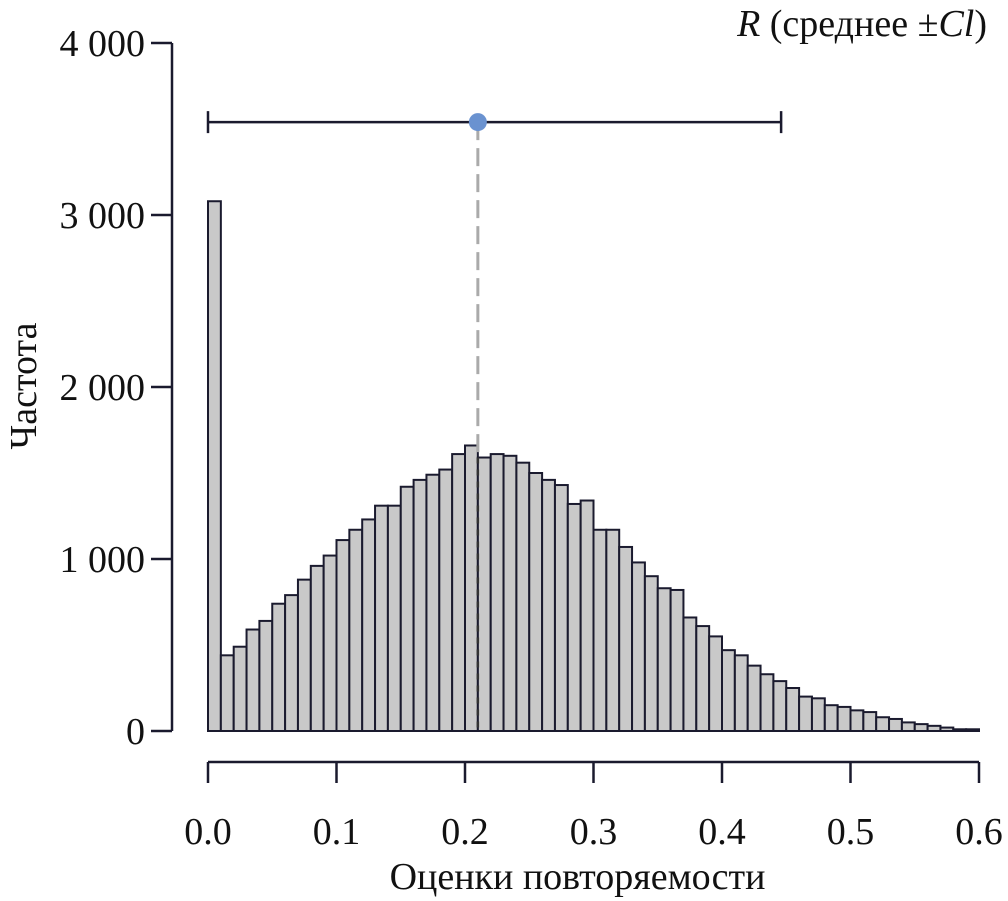  What do you see at coordinates (103, 560) in the screenshot?
I see `y-tick-label: 1 000` at bounding box center [103, 560].